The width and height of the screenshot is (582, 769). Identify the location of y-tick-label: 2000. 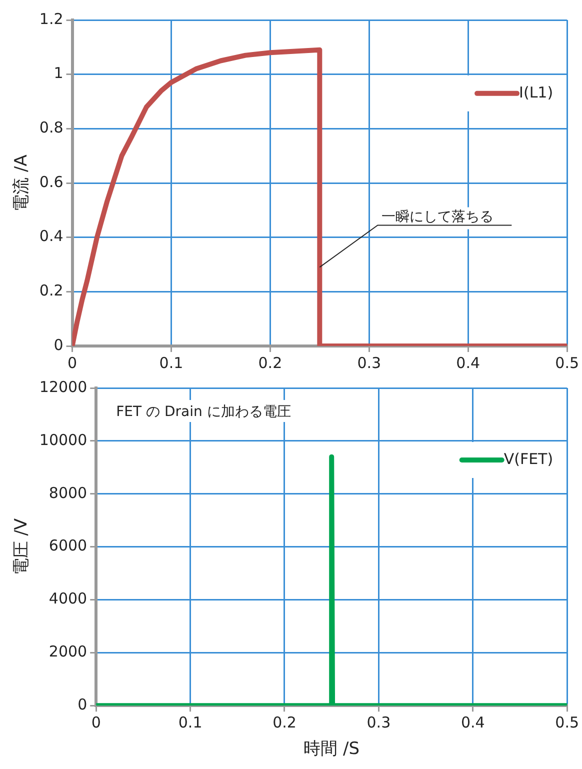
(68, 651).